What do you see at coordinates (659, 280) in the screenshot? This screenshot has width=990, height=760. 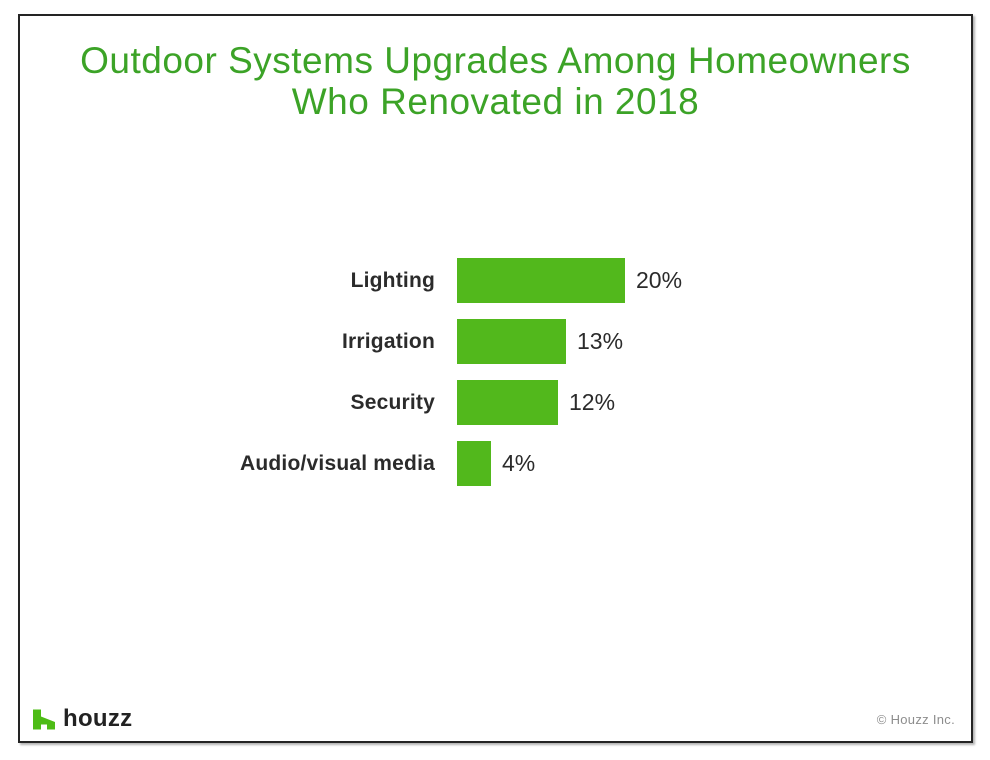 I see `value-label-lighting: 20%` at bounding box center [659, 280].